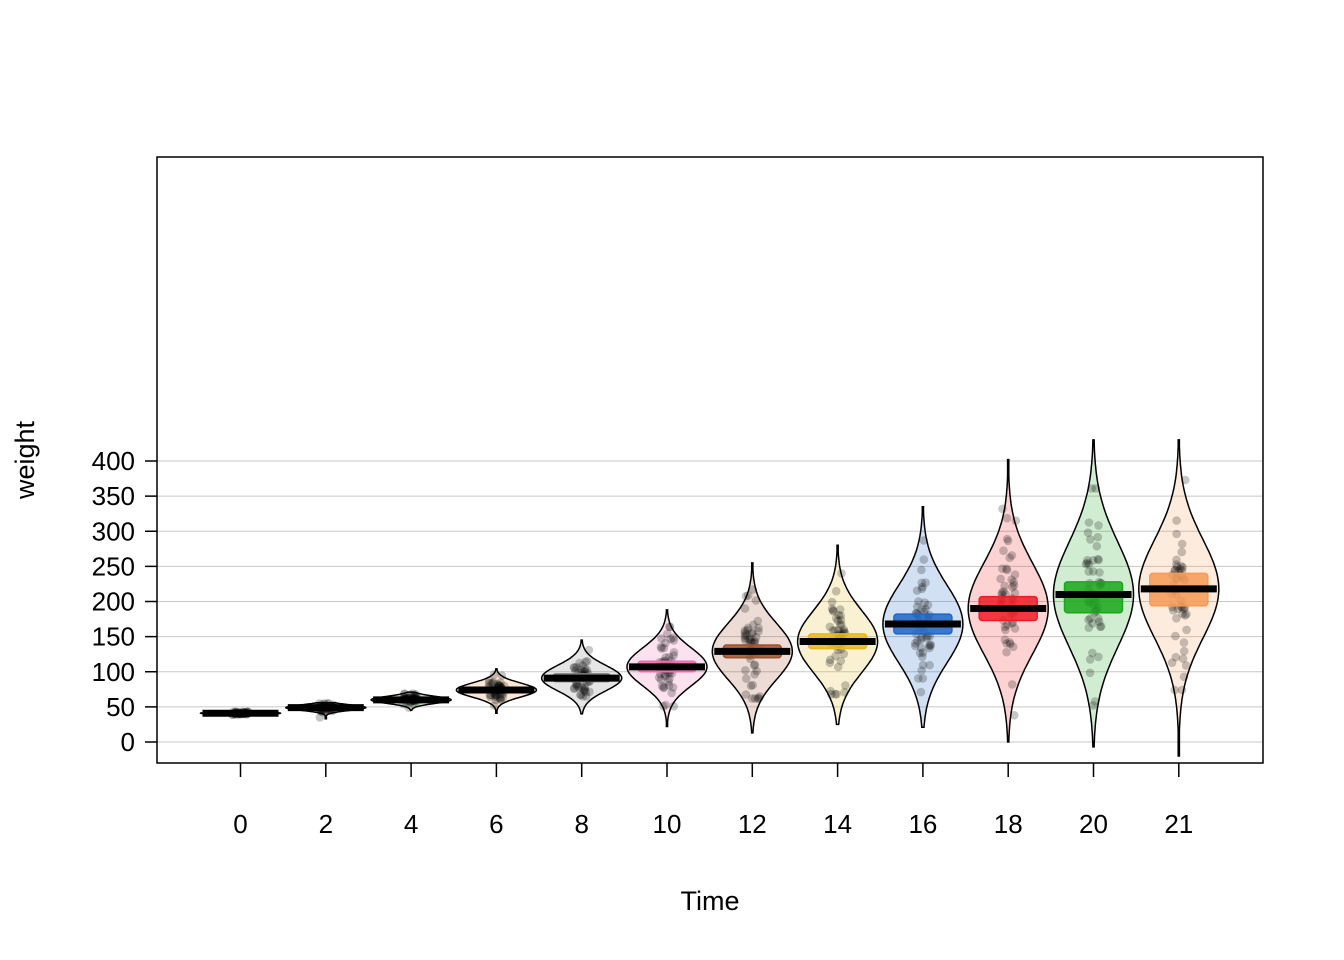 This screenshot has width=1344, height=960. I want to click on x-tick-label: 18, so click(1008, 824).